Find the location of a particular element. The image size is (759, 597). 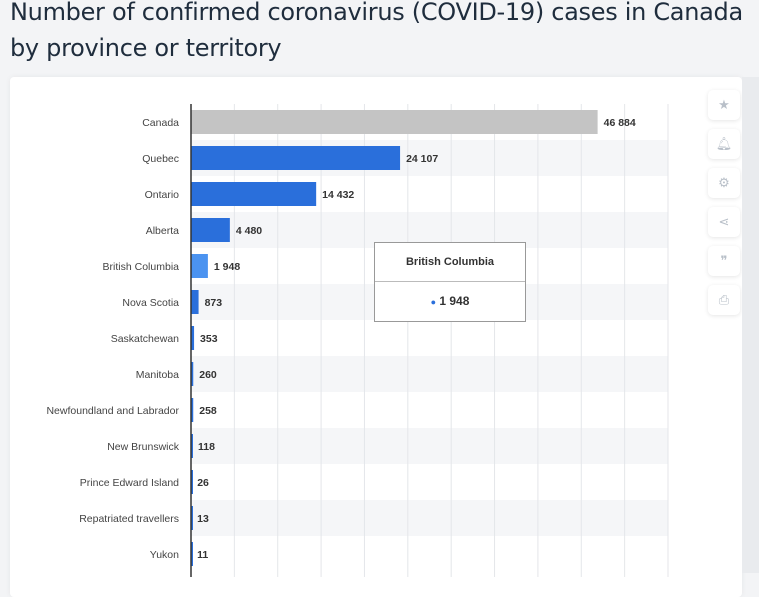

category-label: New Brunswick is located at coordinates (143, 447).